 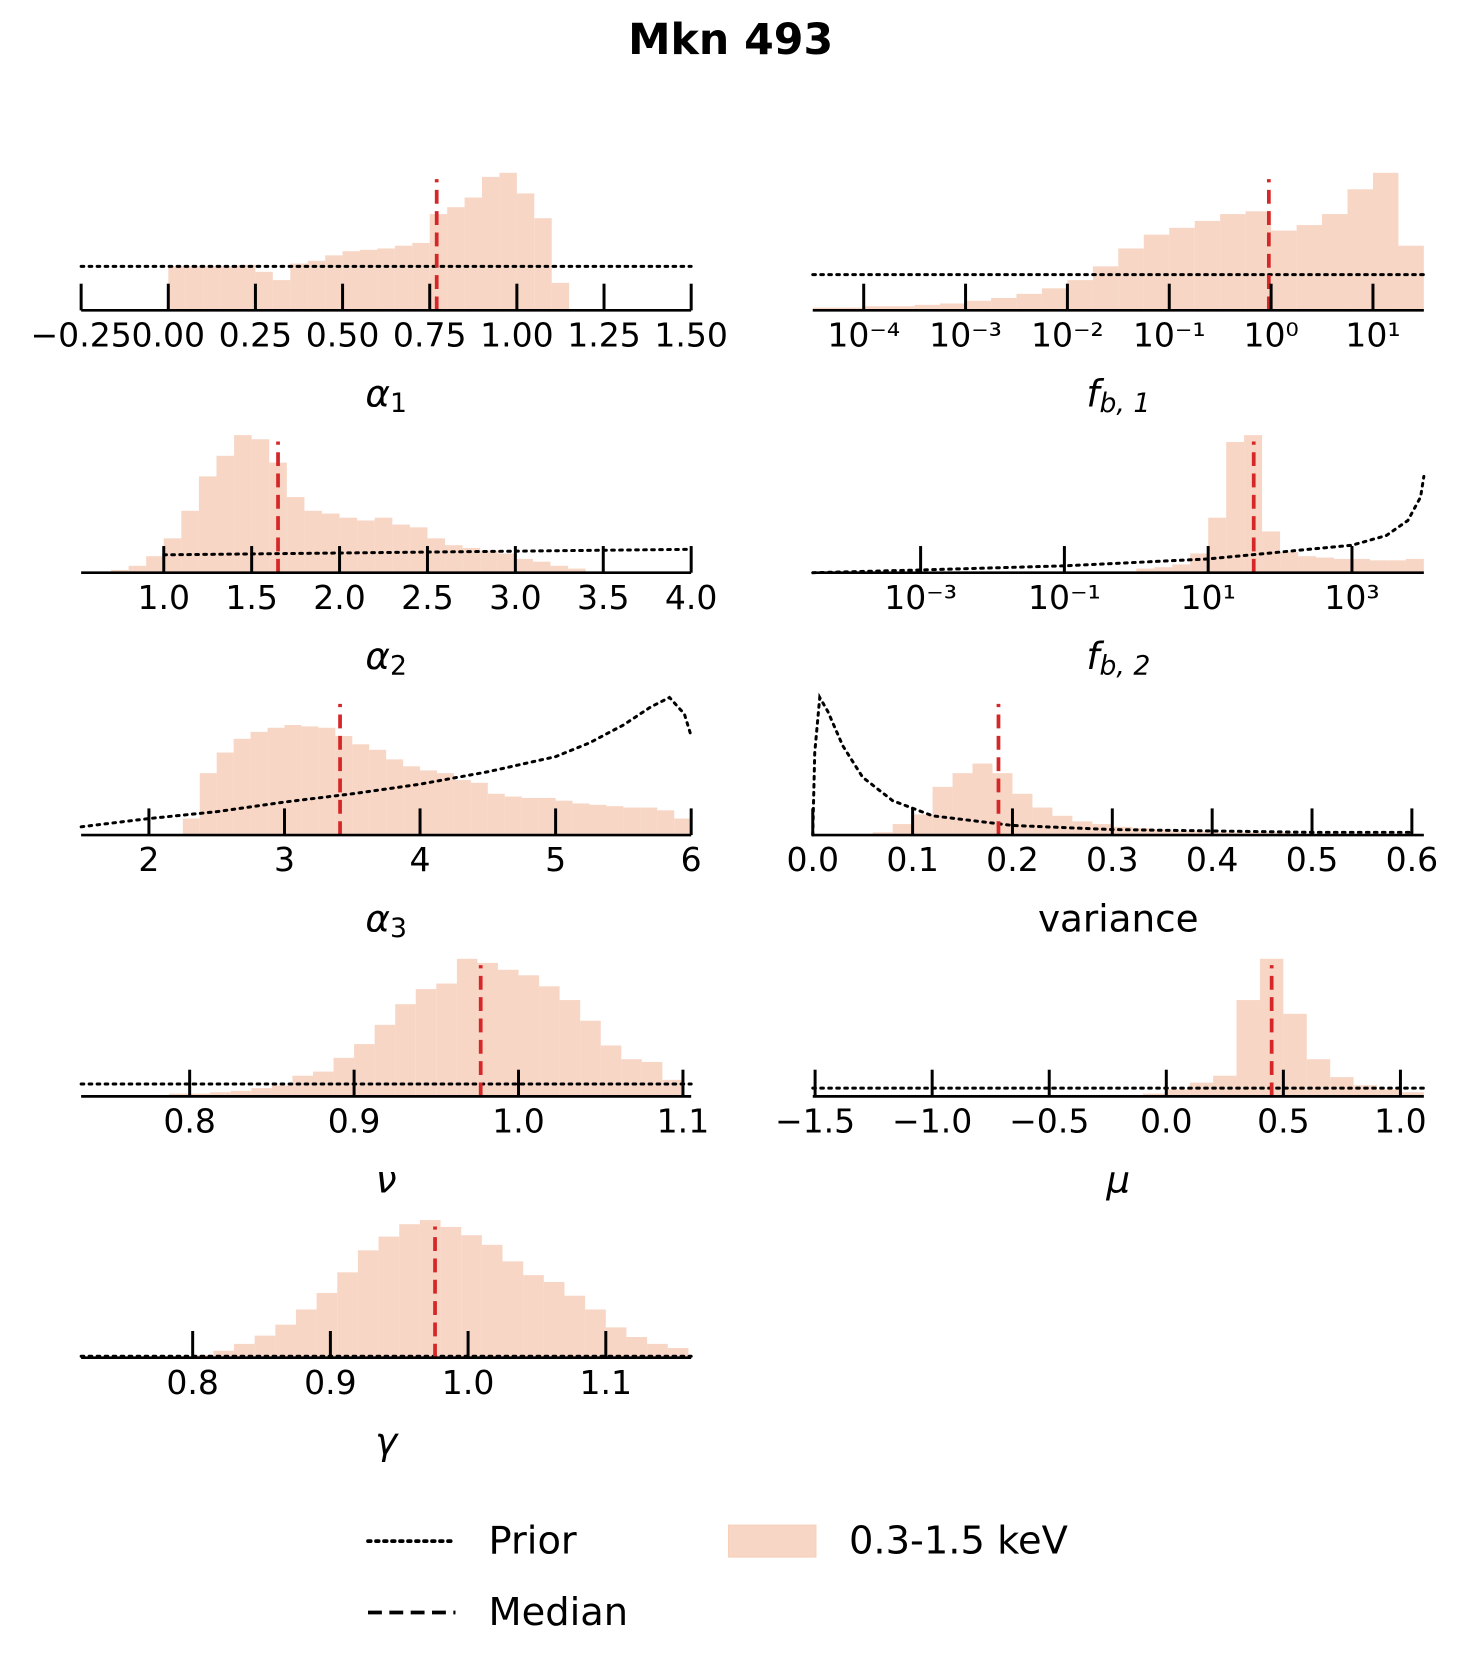 I want to click on panel: 0.8 0.9 1.0 1.1 ν, so click(x=394, y=1079).